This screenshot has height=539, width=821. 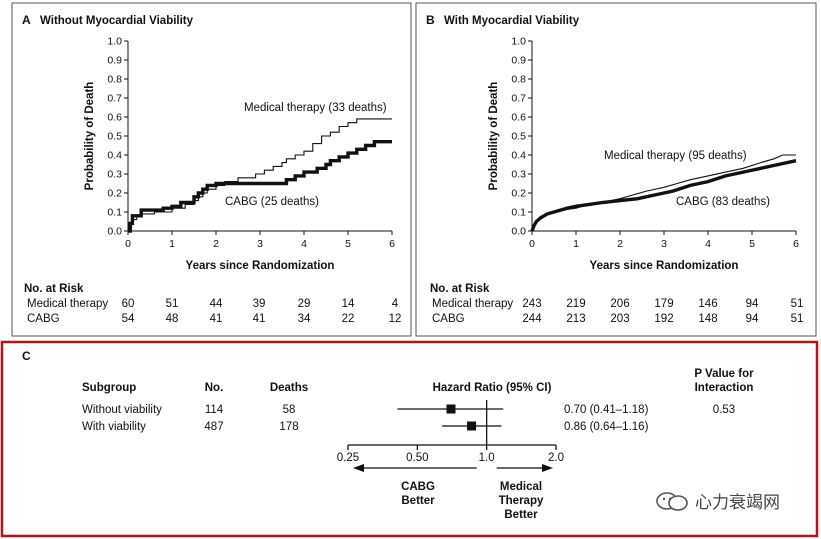 What do you see at coordinates (358, 468) in the screenshot?
I see `arrow-left-head` at bounding box center [358, 468].